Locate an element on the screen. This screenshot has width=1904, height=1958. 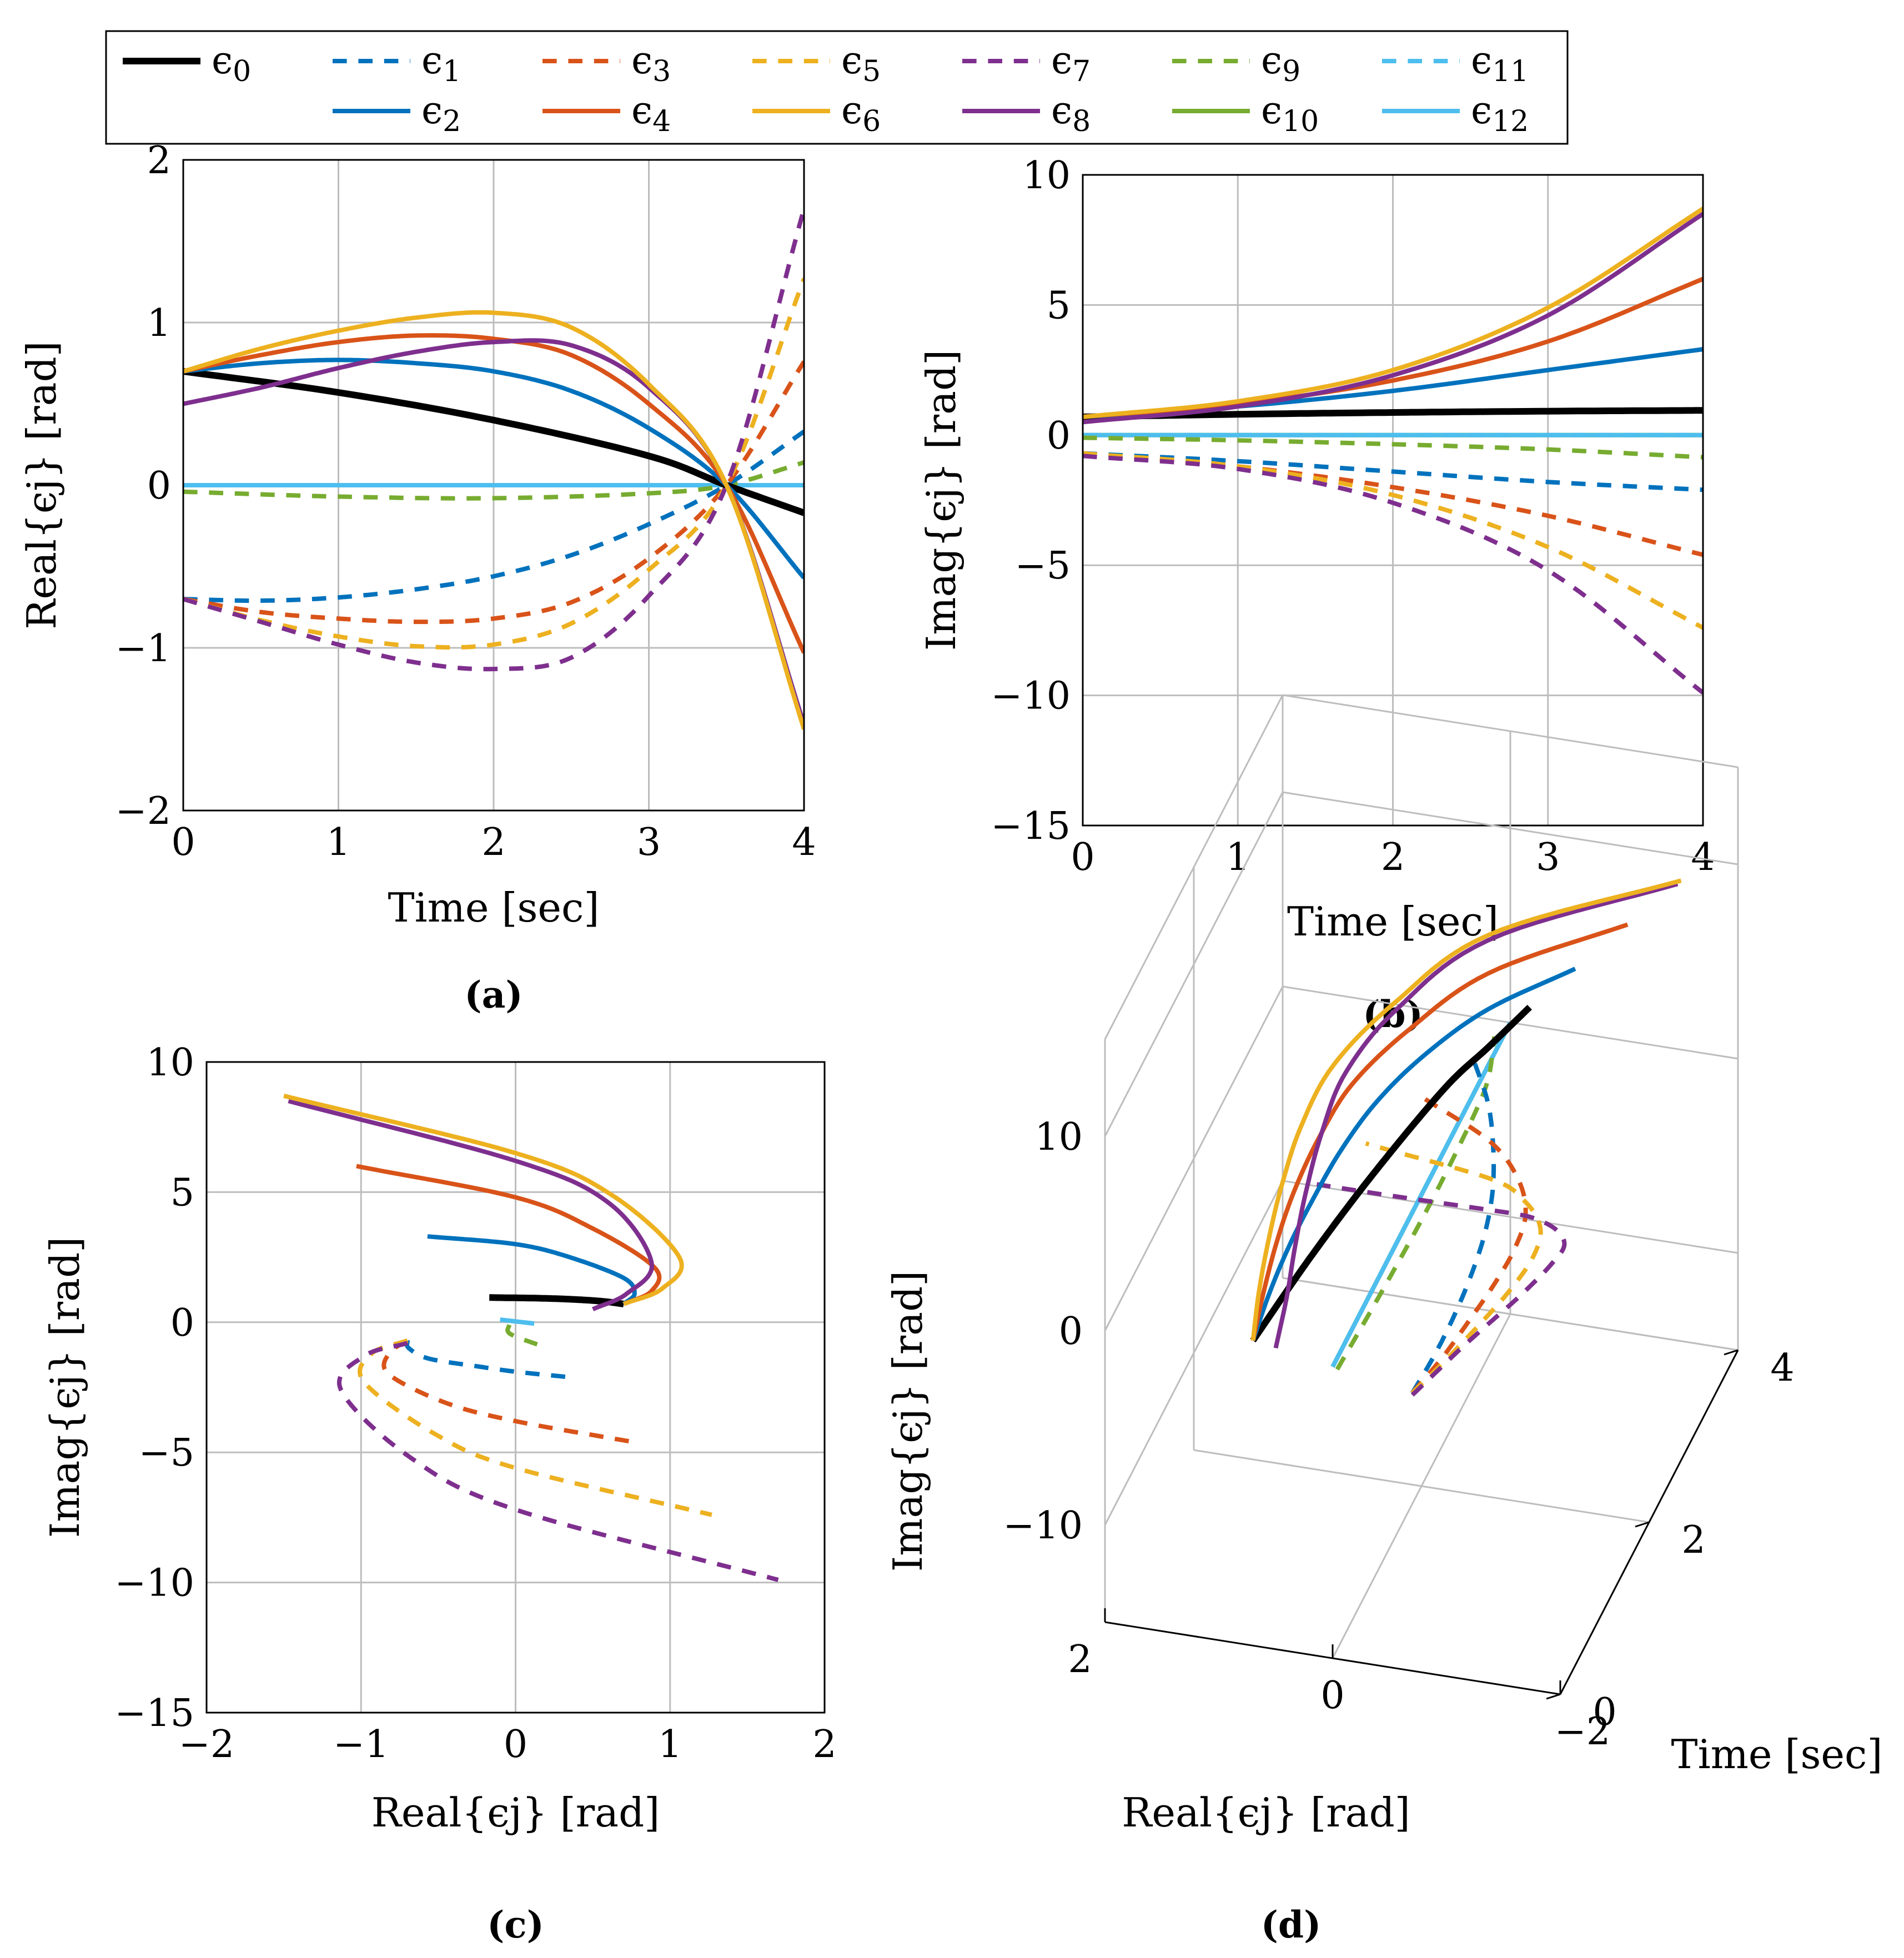
legend-label: ϵ3 is located at coordinates (651, 64).